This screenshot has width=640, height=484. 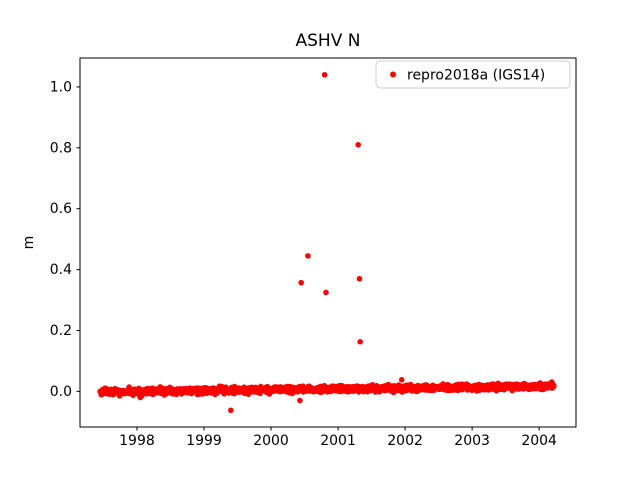 I want to click on y-tick-label: 0.0, so click(x=61, y=392).